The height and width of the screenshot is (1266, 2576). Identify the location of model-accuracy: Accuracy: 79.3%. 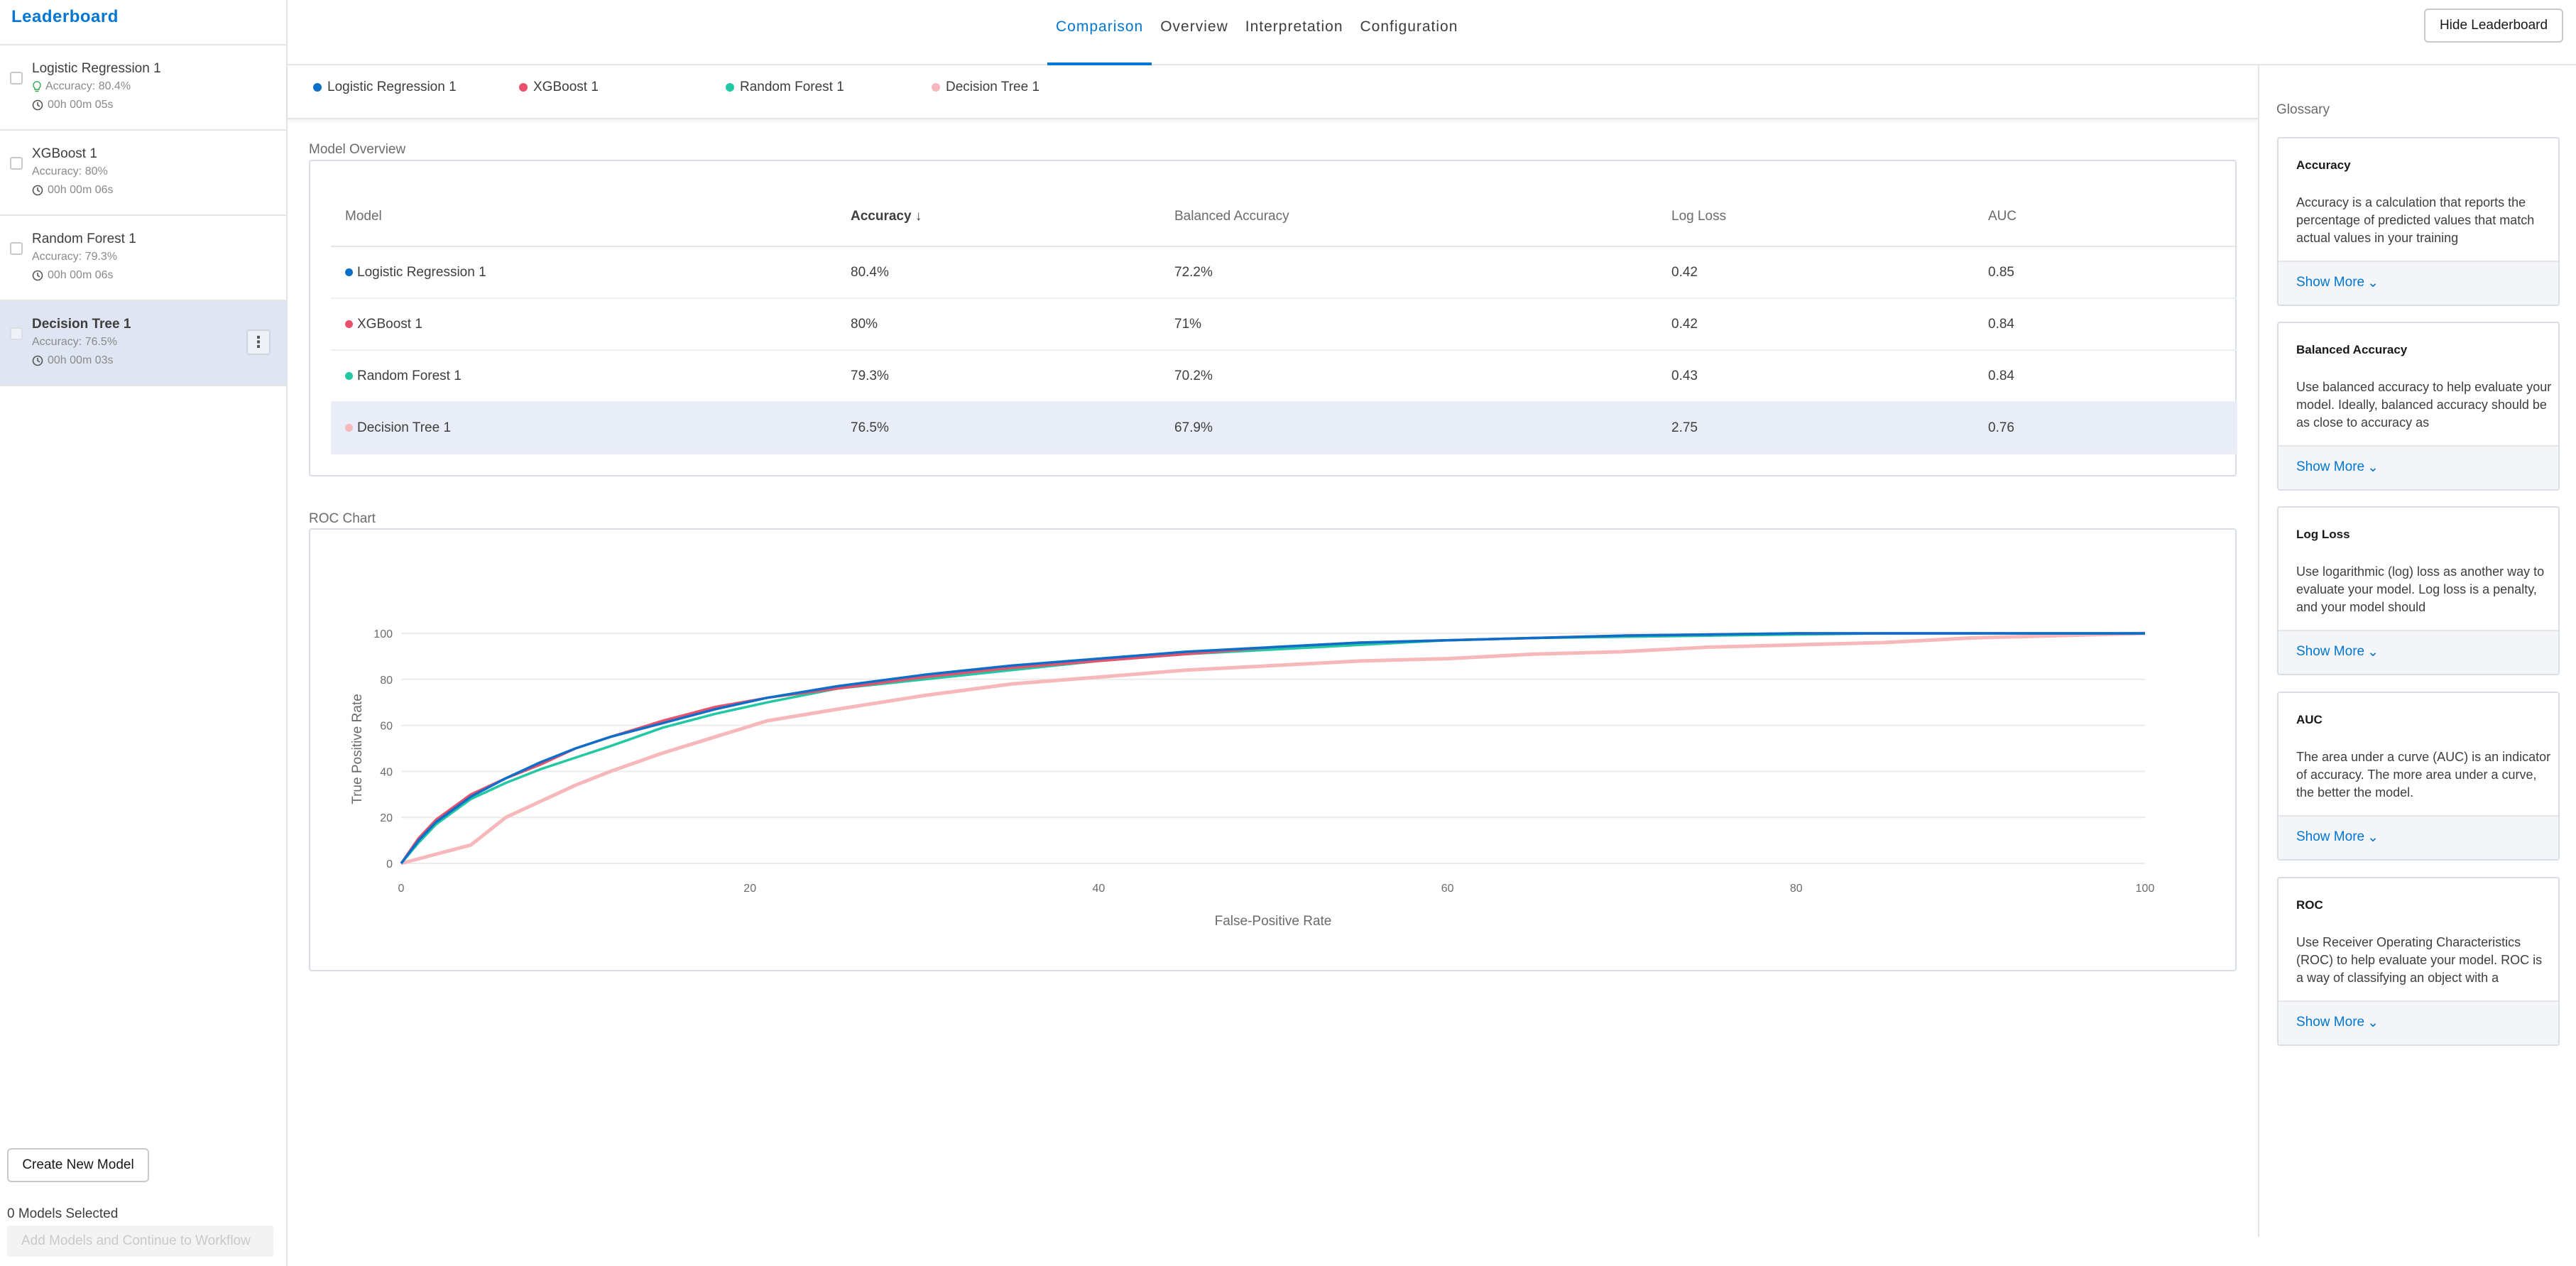
(75, 257).